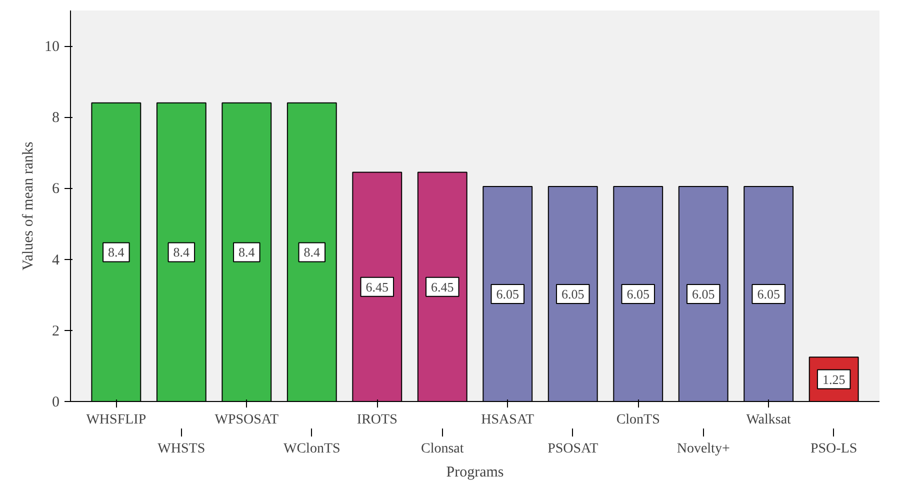 The height and width of the screenshot is (483, 899). I want to click on y-tick-label: 2, so click(56, 331).